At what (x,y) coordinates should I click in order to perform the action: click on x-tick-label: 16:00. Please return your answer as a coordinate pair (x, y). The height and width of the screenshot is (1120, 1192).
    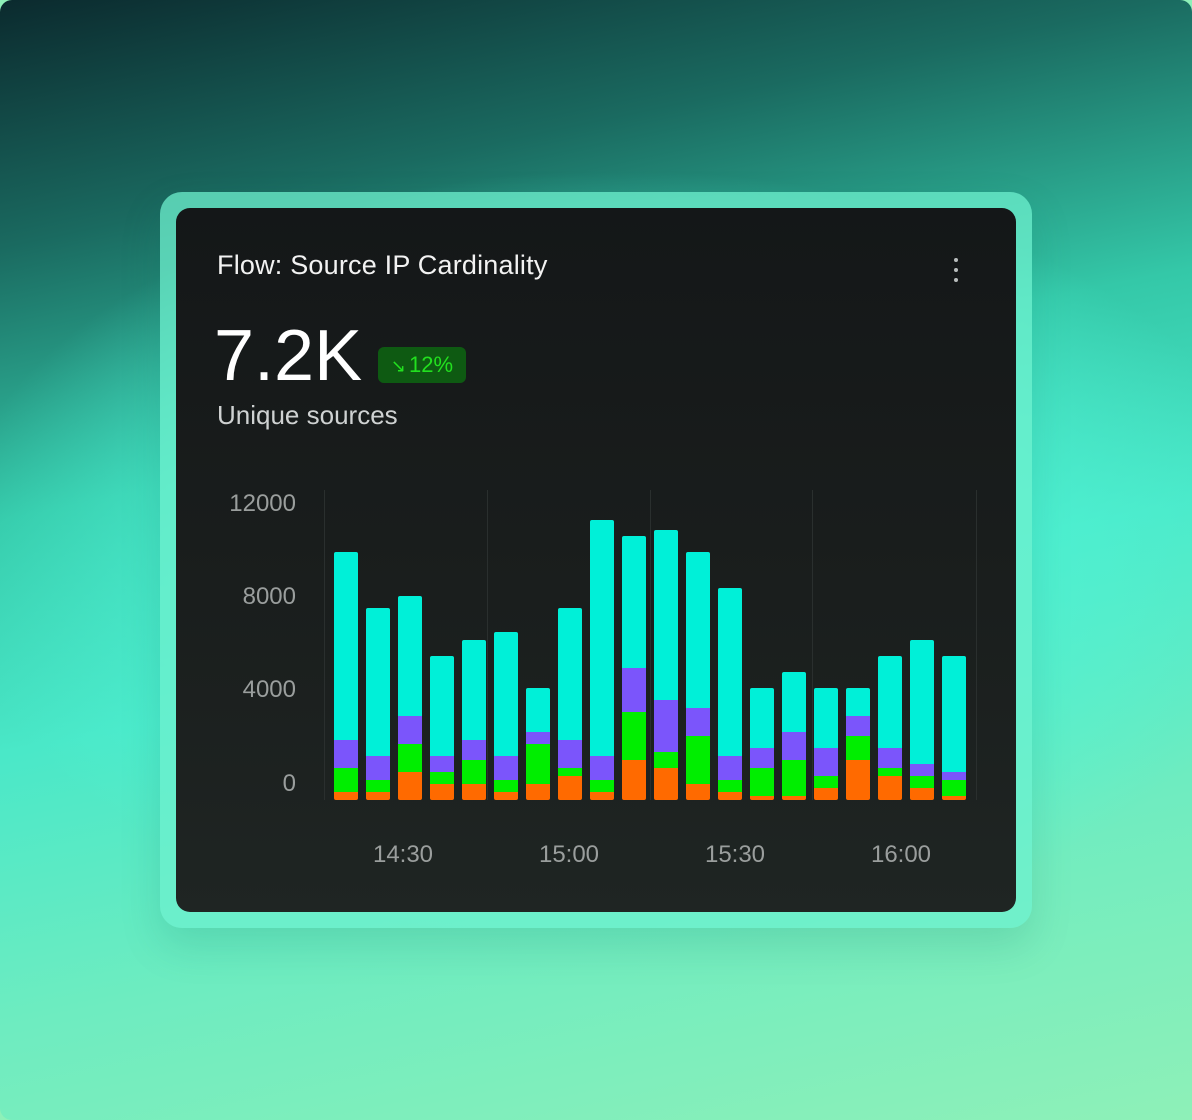
    Looking at the image, I should click on (901, 854).